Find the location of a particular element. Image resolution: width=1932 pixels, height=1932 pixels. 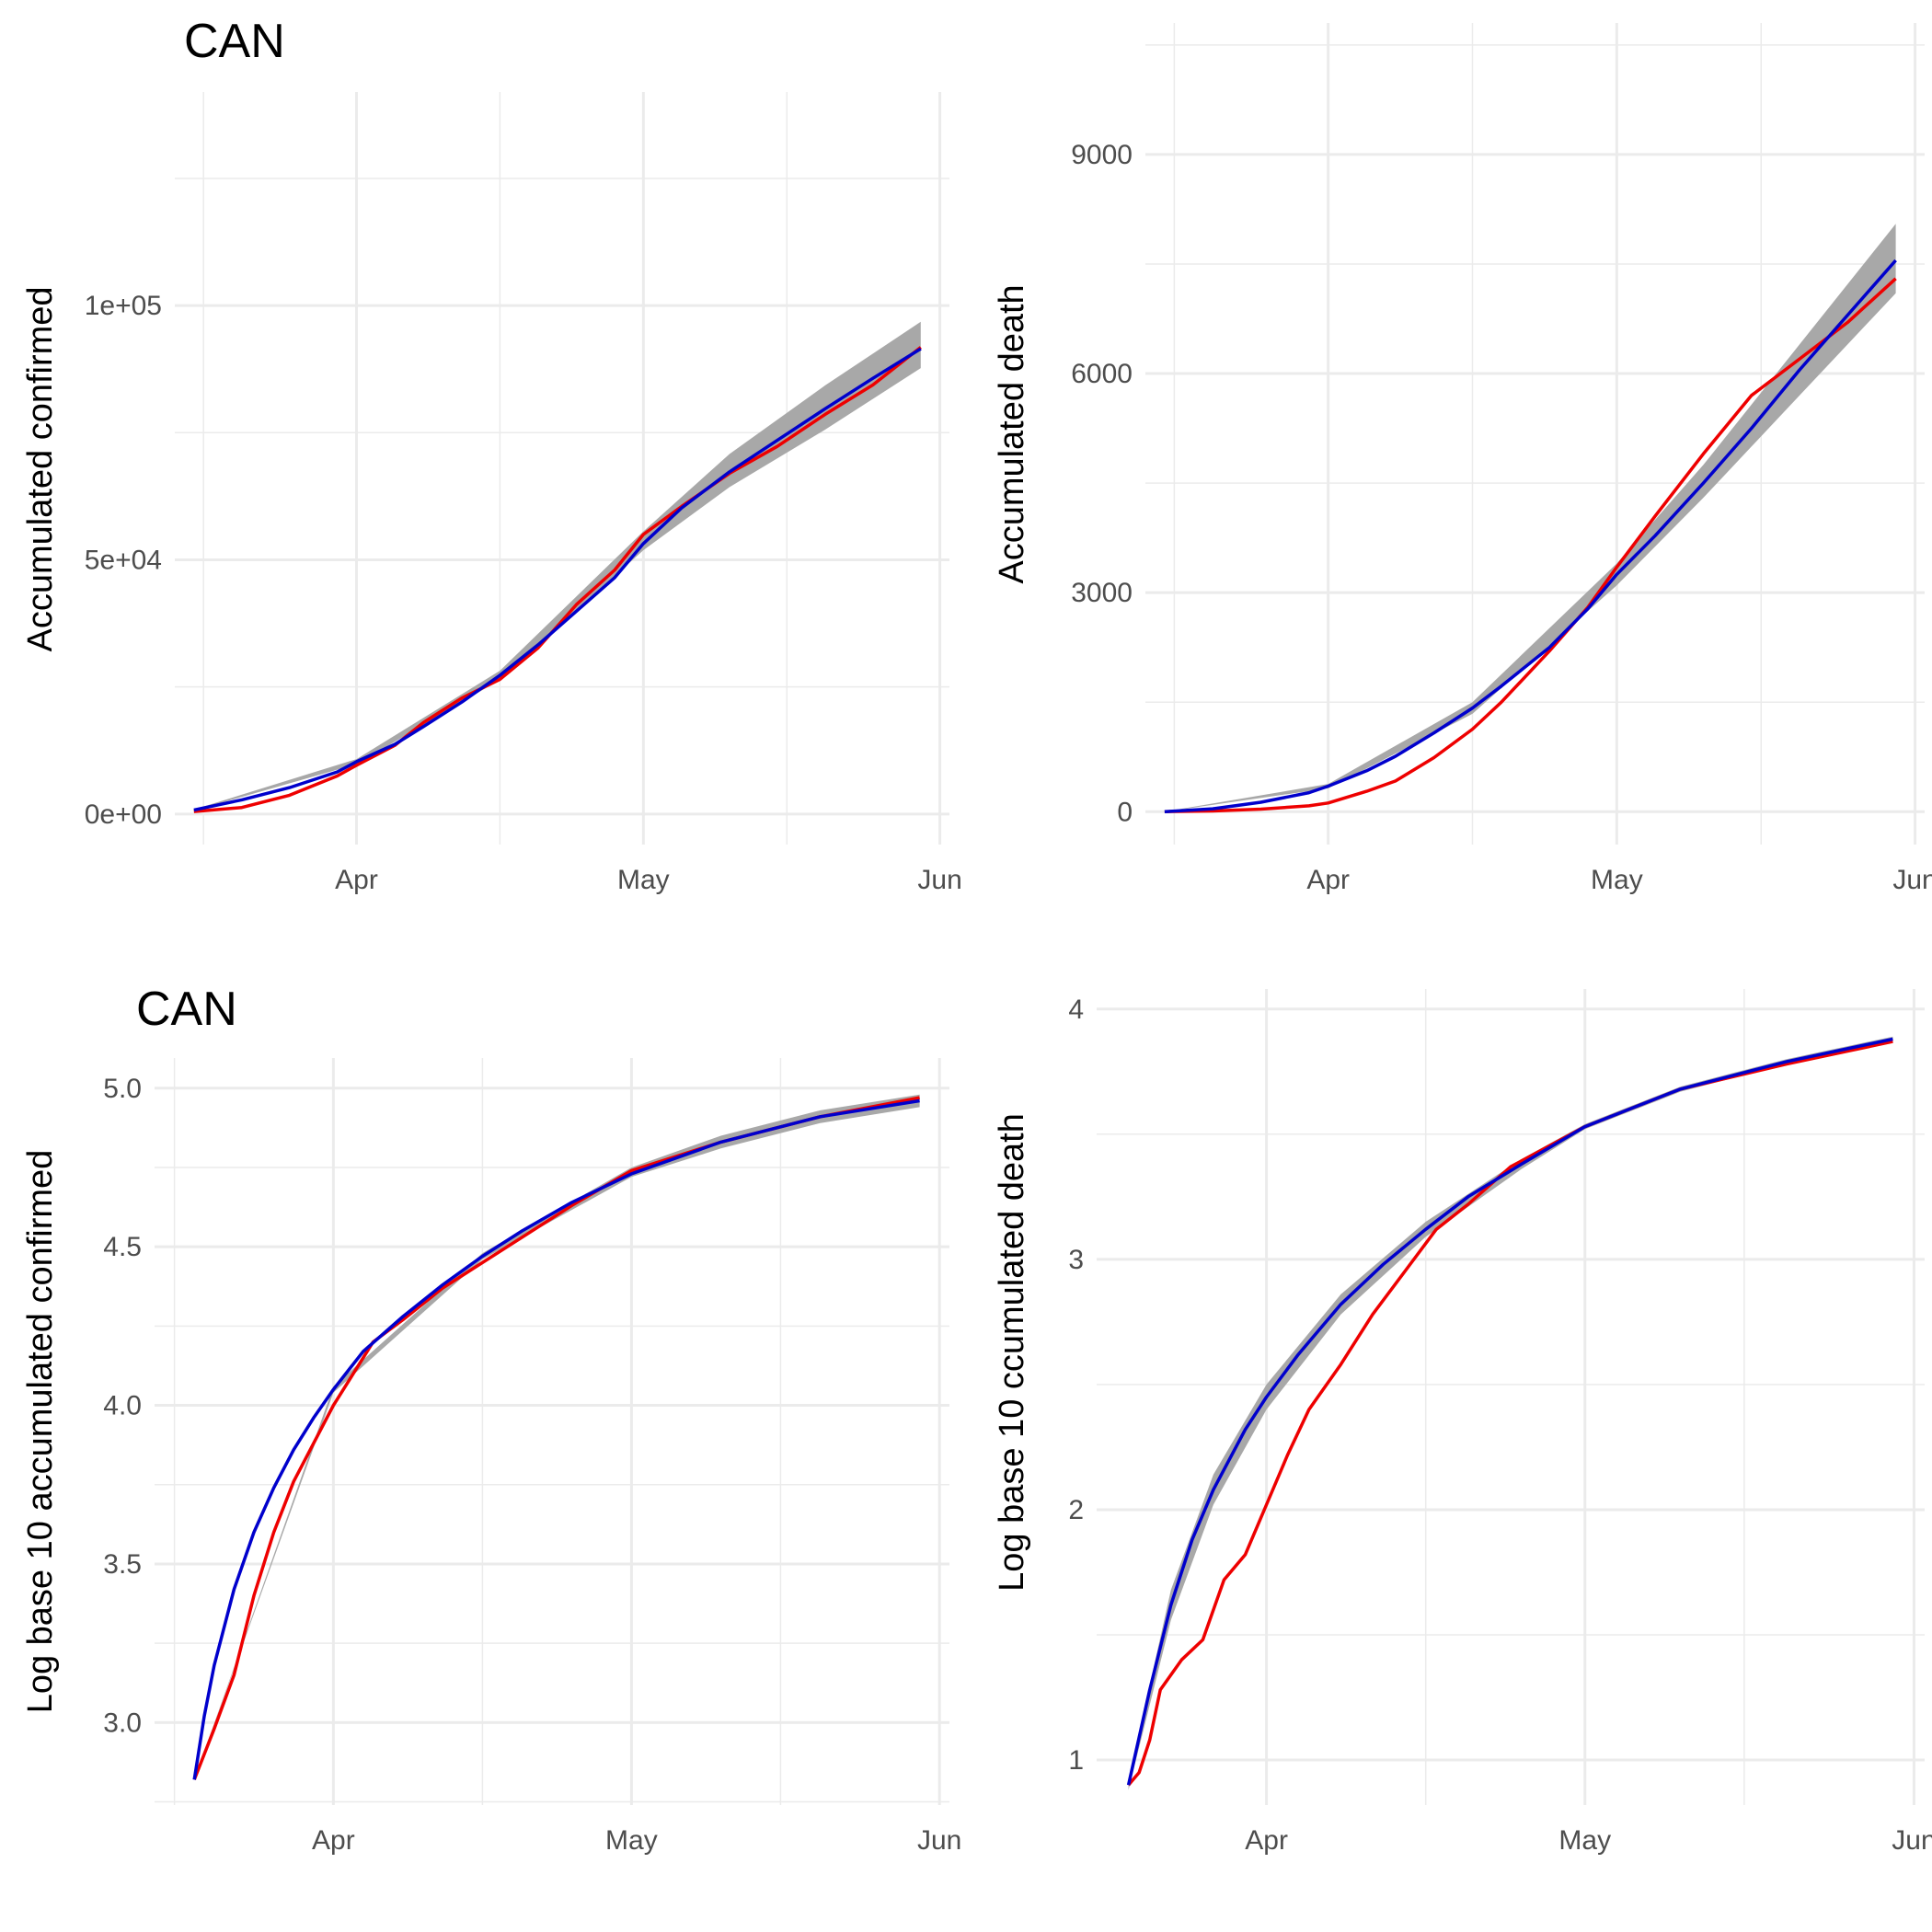

y-tick-label: 5.0 is located at coordinates (122, 1089).